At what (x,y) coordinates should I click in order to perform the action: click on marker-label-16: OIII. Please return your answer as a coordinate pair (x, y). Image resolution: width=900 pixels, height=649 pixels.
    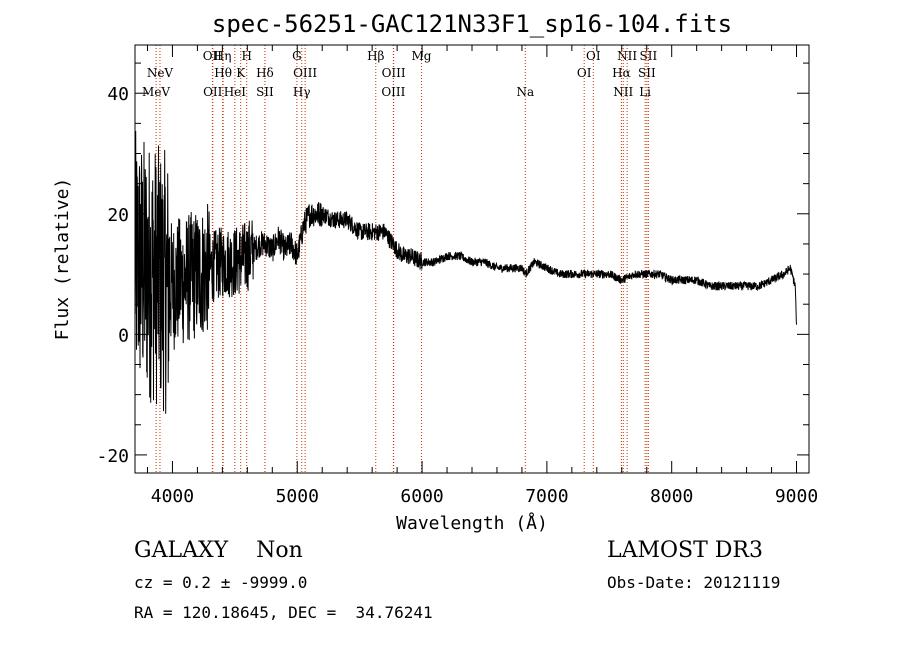
    Looking at the image, I should click on (393, 92).